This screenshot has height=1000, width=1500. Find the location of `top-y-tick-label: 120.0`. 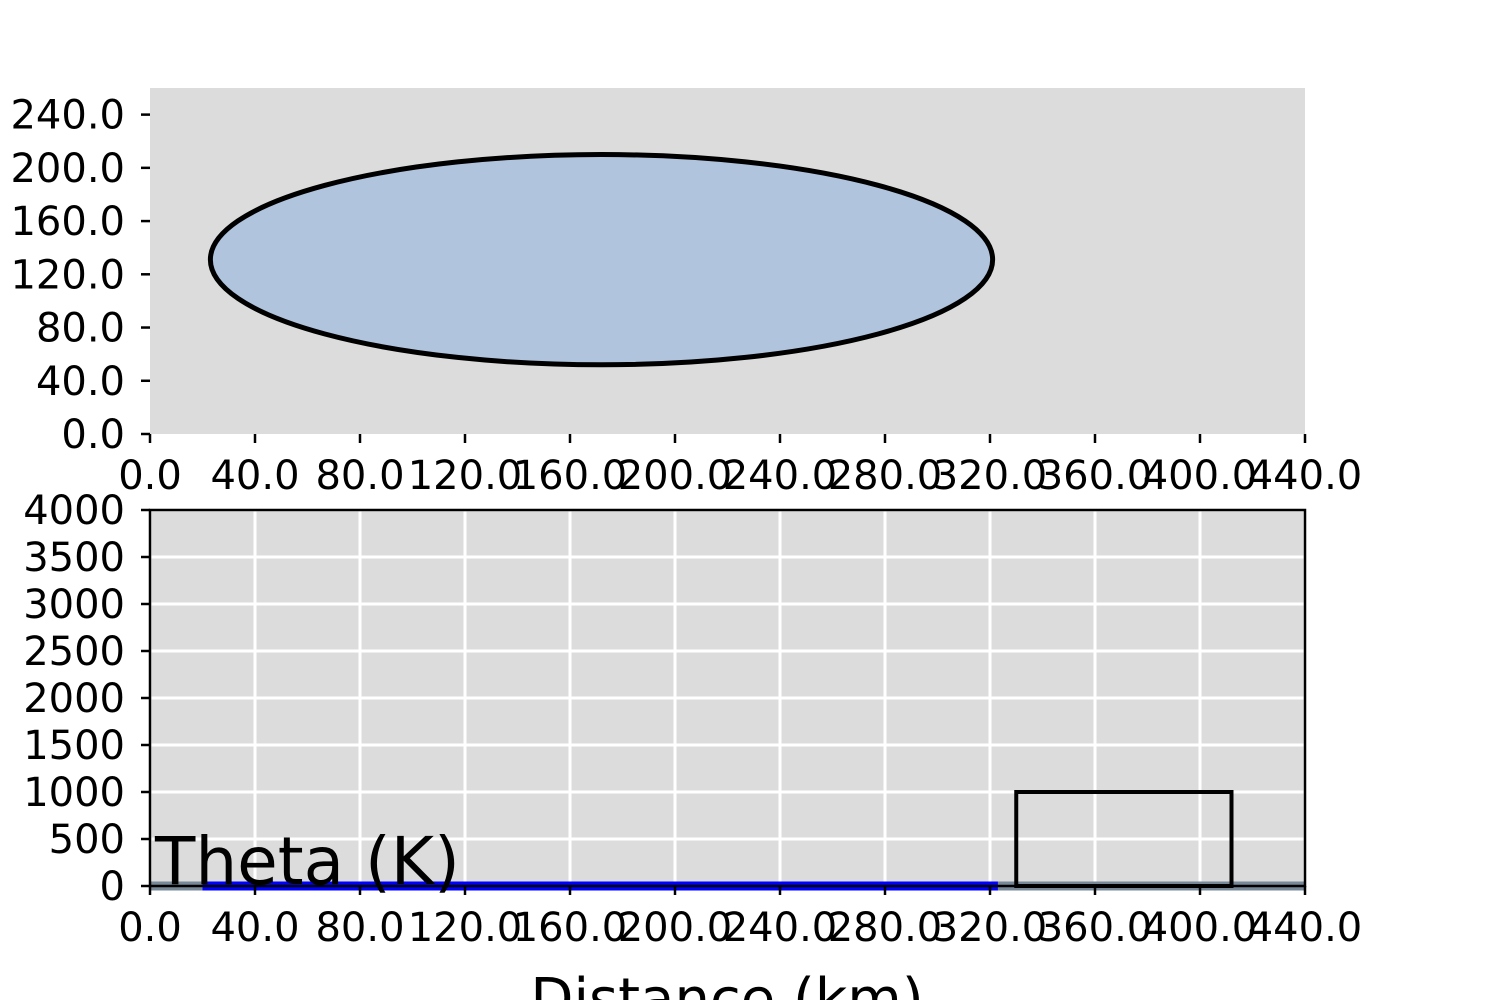

top-y-tick-label: 120.0 is located at coordinates (67, 275).